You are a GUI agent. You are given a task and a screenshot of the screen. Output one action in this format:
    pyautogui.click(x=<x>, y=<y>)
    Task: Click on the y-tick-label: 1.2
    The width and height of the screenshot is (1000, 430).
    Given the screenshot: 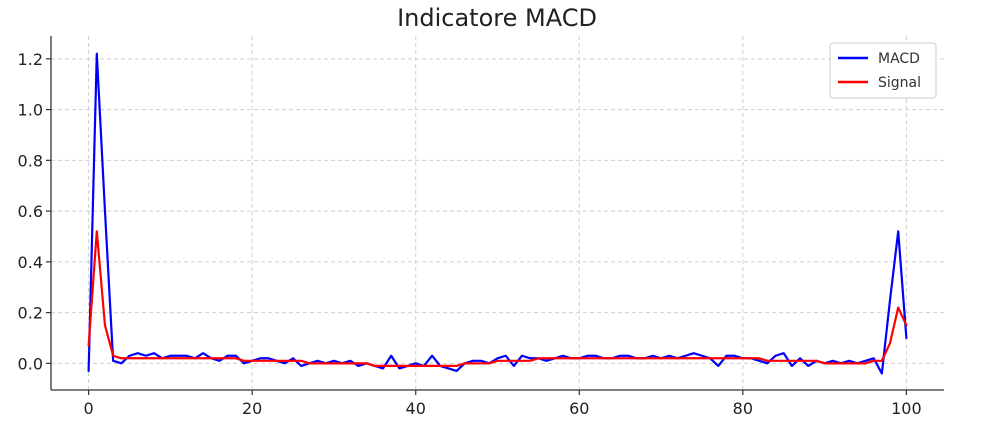 What is the action you would take?
    pyautogui.click(x=30, y=59)
    